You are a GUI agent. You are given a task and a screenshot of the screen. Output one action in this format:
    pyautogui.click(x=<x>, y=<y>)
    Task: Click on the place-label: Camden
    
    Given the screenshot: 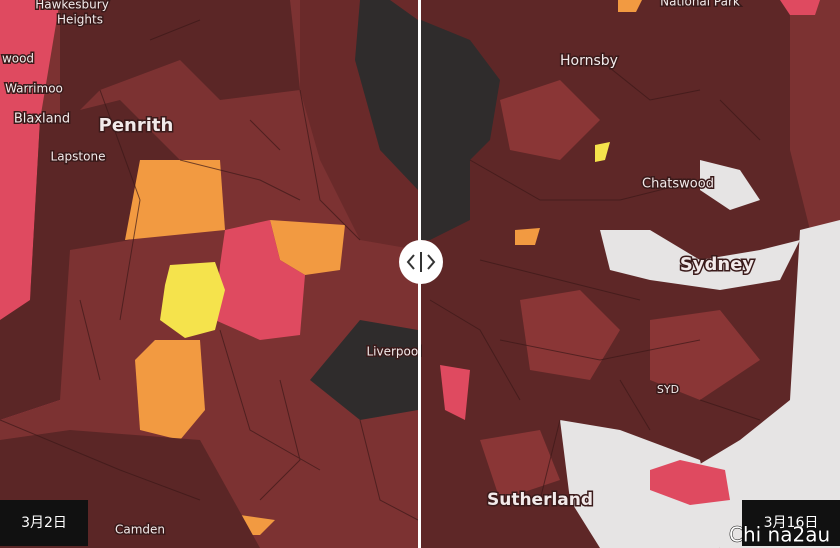 What is the action you would take?
    pyautogui.click(x=140, y=530)
    